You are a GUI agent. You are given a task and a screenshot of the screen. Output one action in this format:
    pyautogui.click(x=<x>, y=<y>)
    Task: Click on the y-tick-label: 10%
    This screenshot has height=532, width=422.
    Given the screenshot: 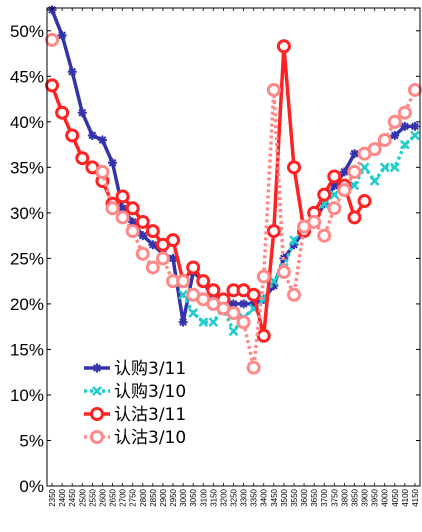 What is the action you would take?
    pyautogui.click(x=27, y=395)
    